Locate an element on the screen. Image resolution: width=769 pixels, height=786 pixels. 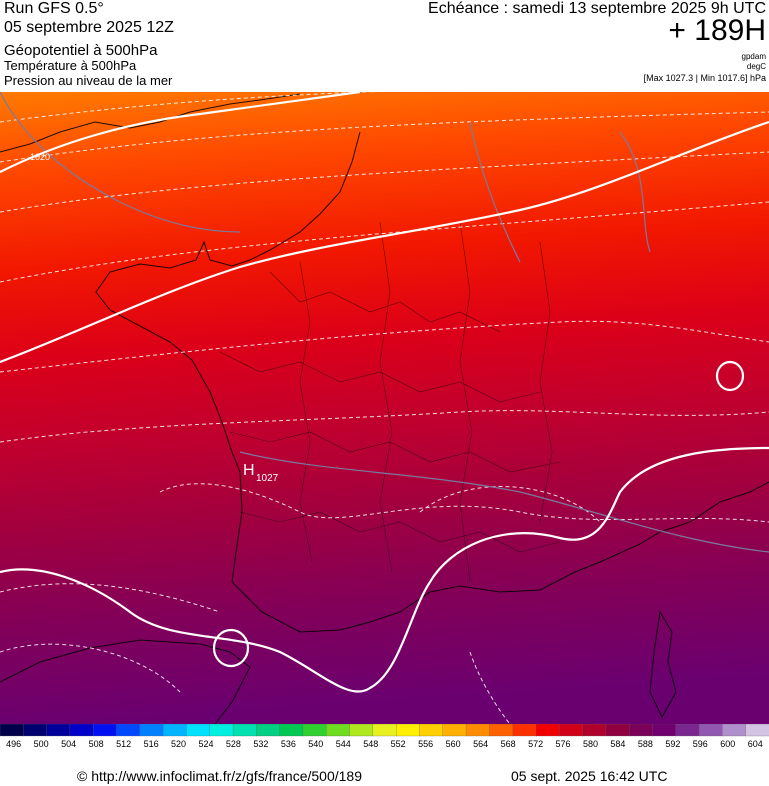
coast-mediterranean is located at coordinates (436, 588).